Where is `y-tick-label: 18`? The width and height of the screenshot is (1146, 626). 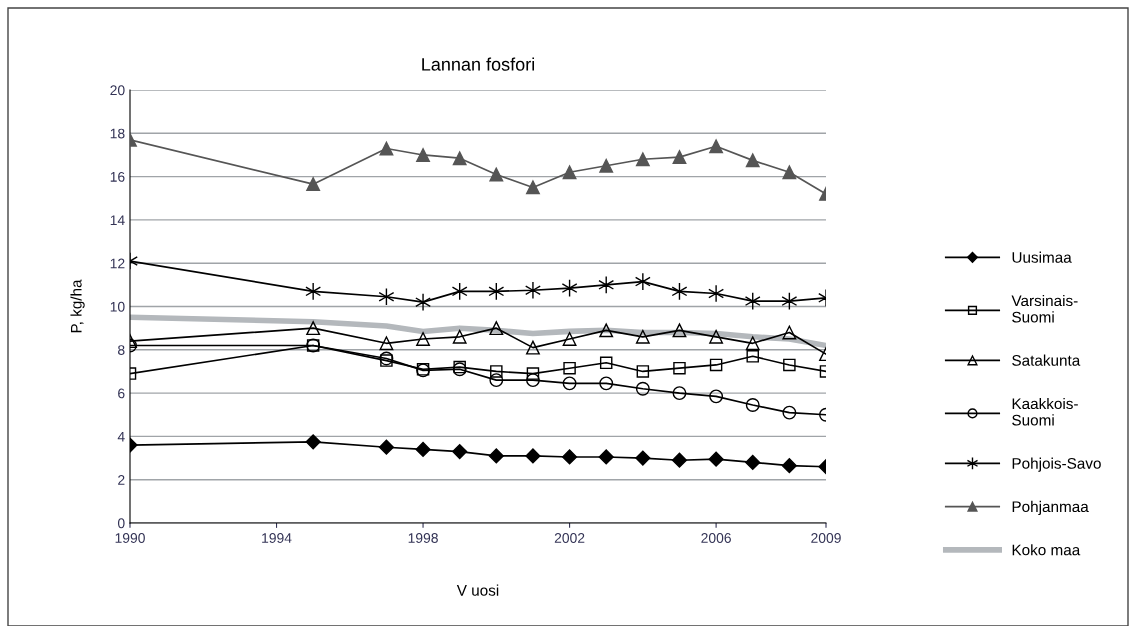
y-tick-label: 18 is located at coordinates (117, 133).